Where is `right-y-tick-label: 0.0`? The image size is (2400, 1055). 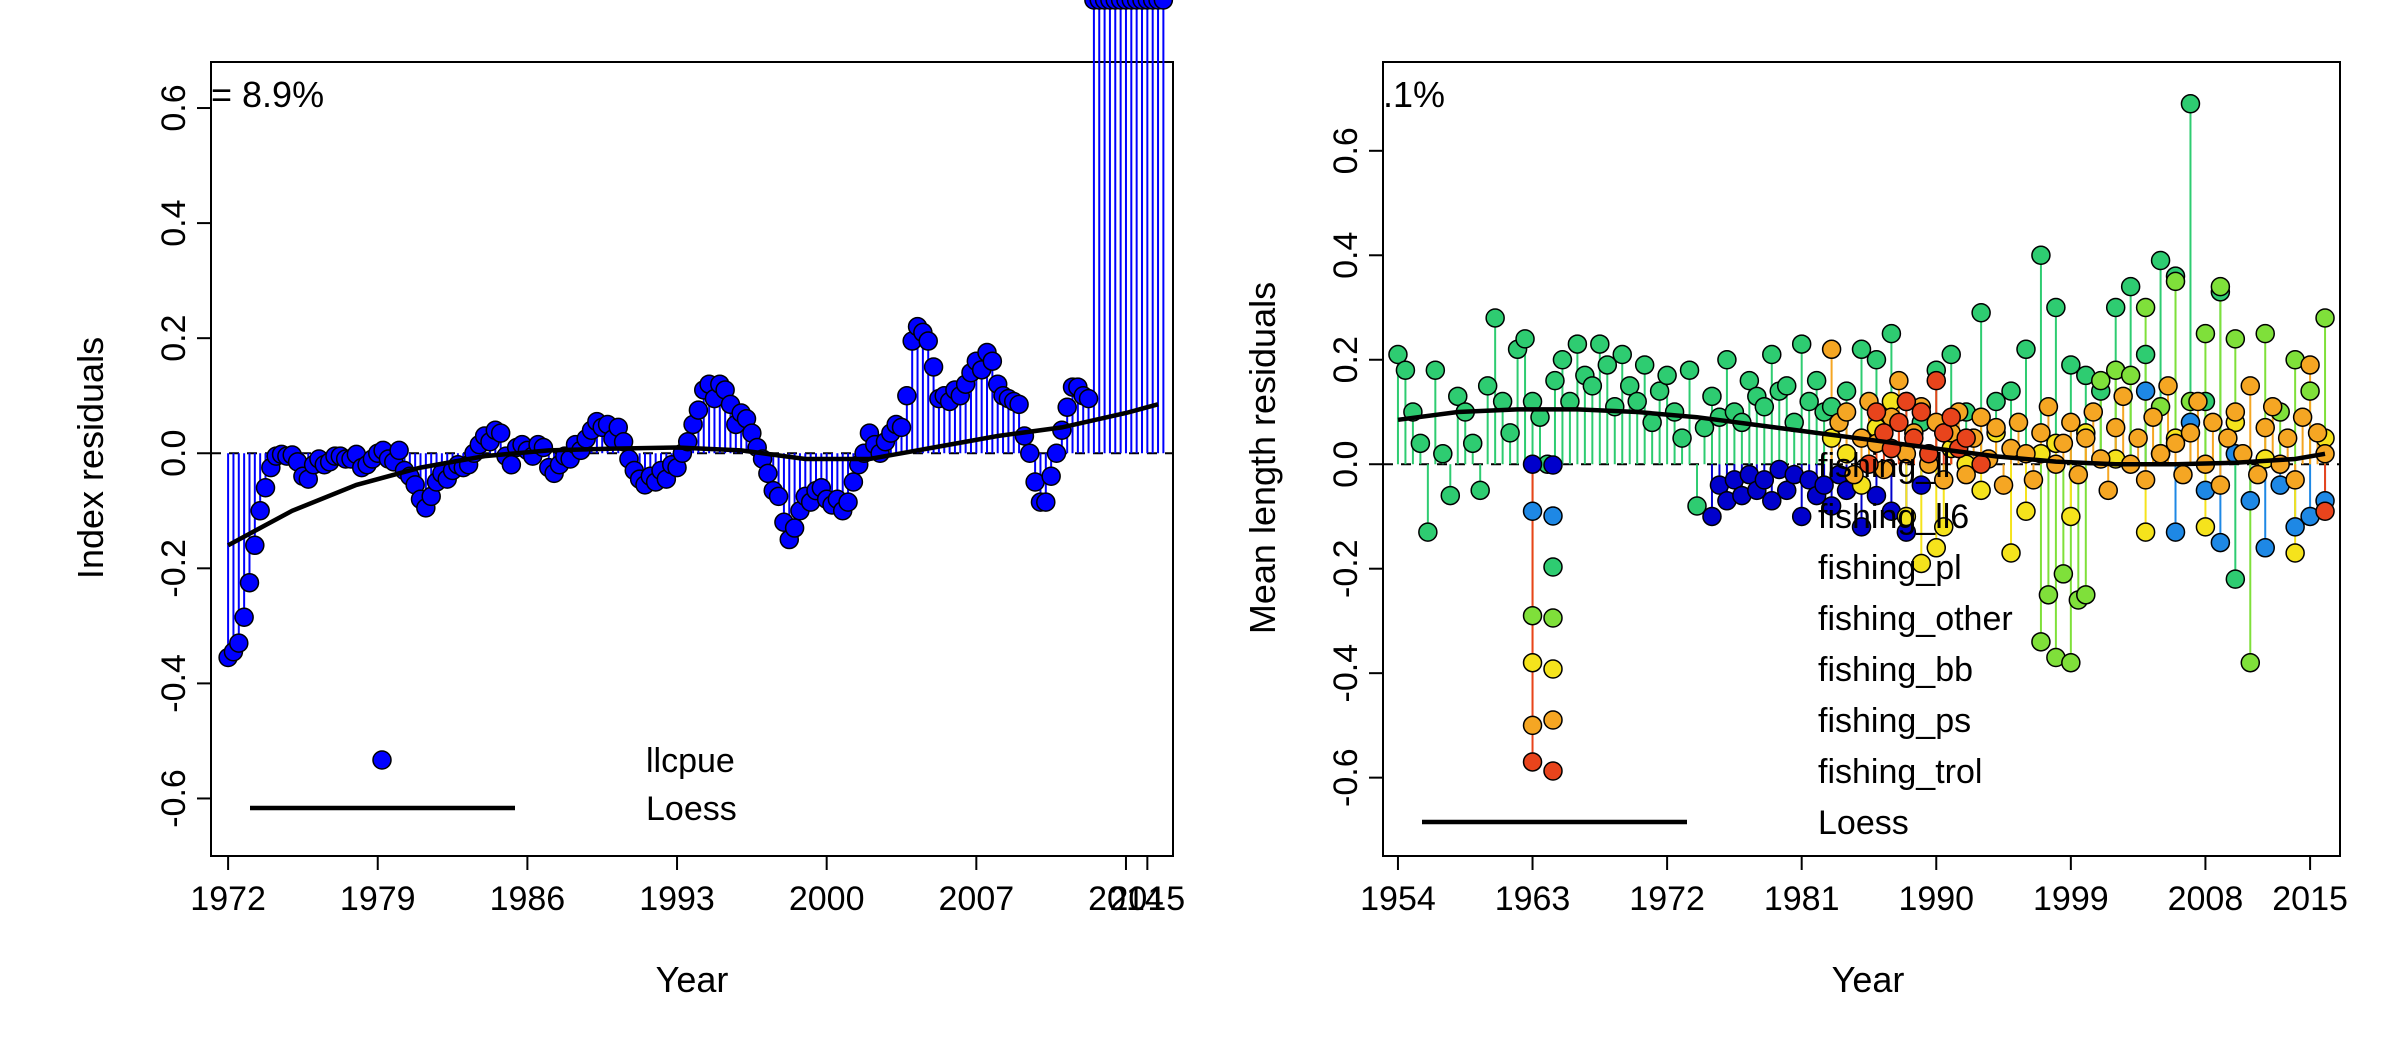 right-y-tick-label: 0.0 is located at coordinates (1346, 464).